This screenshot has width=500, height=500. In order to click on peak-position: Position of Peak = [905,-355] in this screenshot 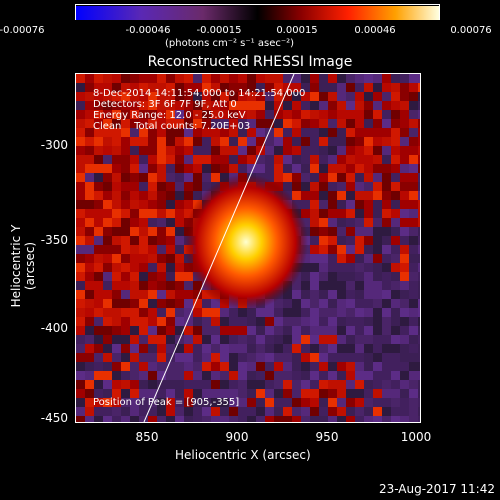, I will do `click(166, 402)`.